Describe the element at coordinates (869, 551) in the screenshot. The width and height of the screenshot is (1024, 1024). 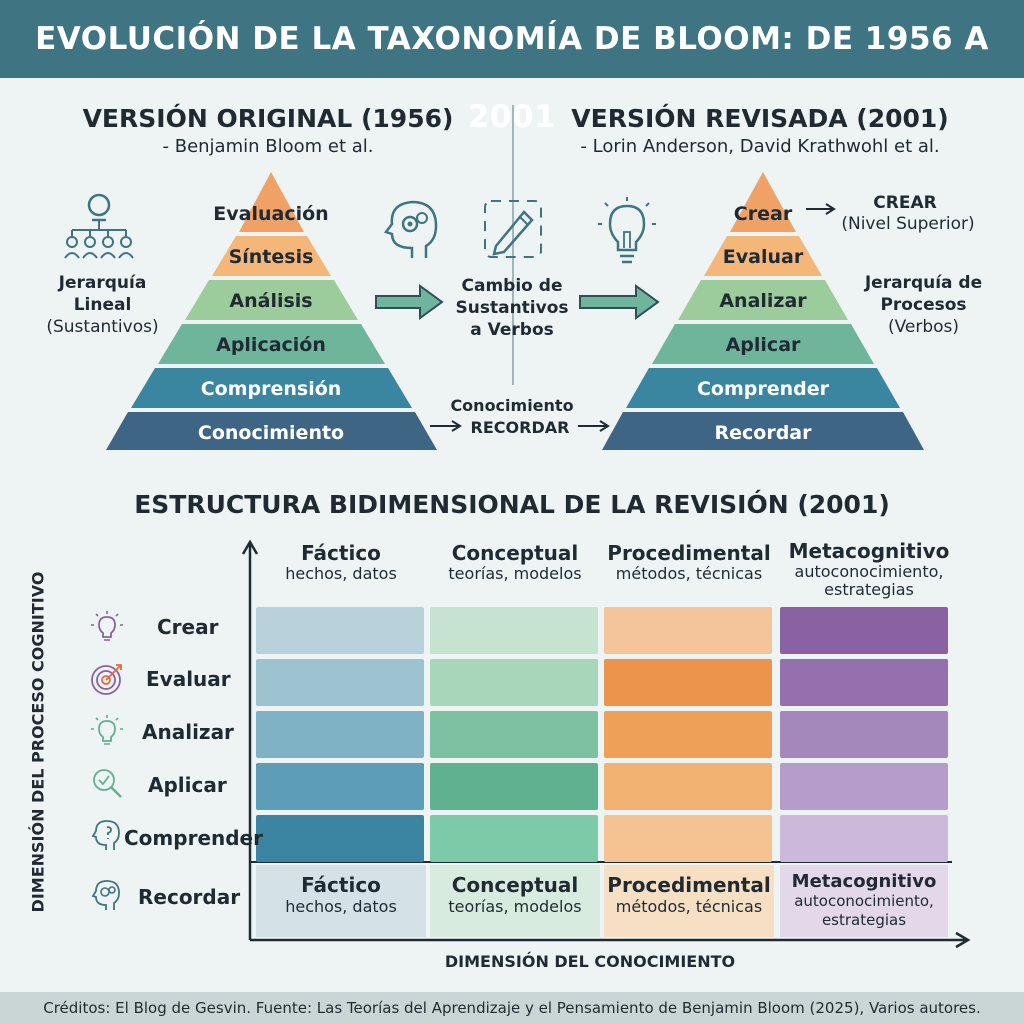
I see `column-title: Metacognitivo` at that location.